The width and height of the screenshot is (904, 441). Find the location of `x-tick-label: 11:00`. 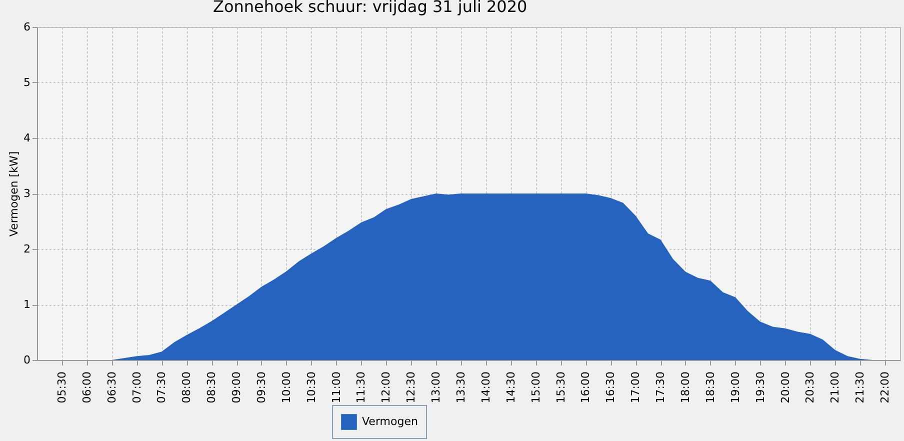

x-tick-label: 11:00 is located at coordinates (336, 388).